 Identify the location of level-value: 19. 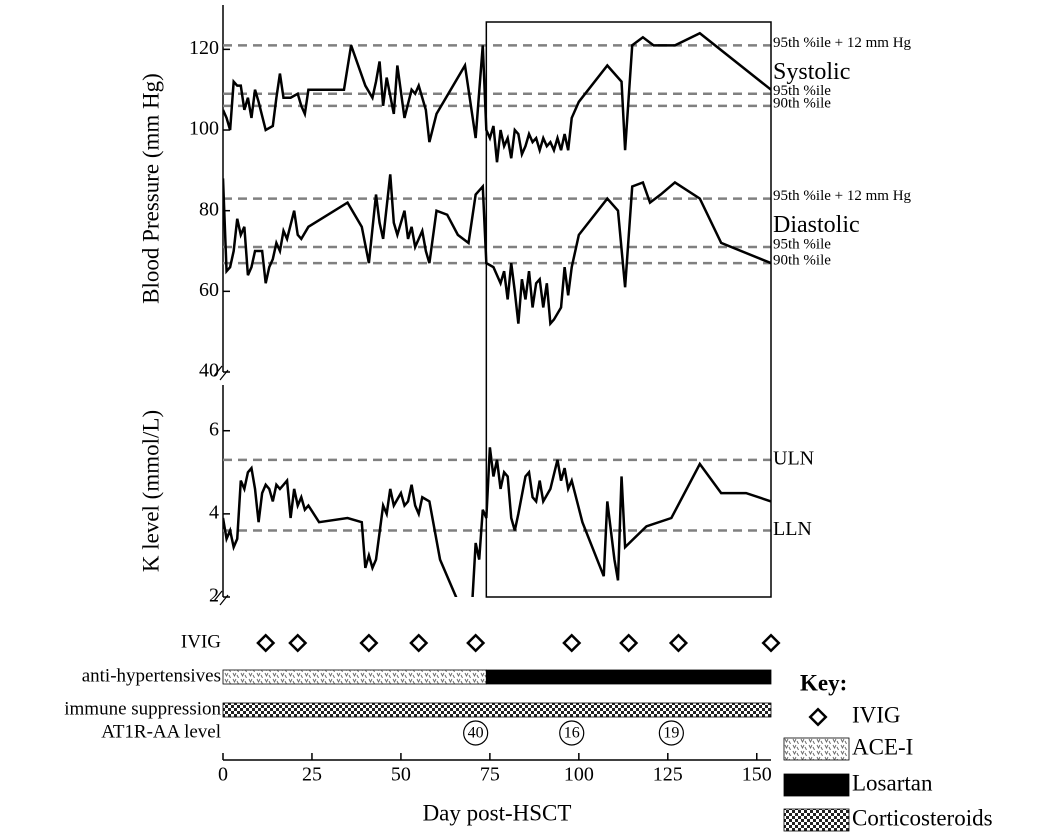
(671, 733).